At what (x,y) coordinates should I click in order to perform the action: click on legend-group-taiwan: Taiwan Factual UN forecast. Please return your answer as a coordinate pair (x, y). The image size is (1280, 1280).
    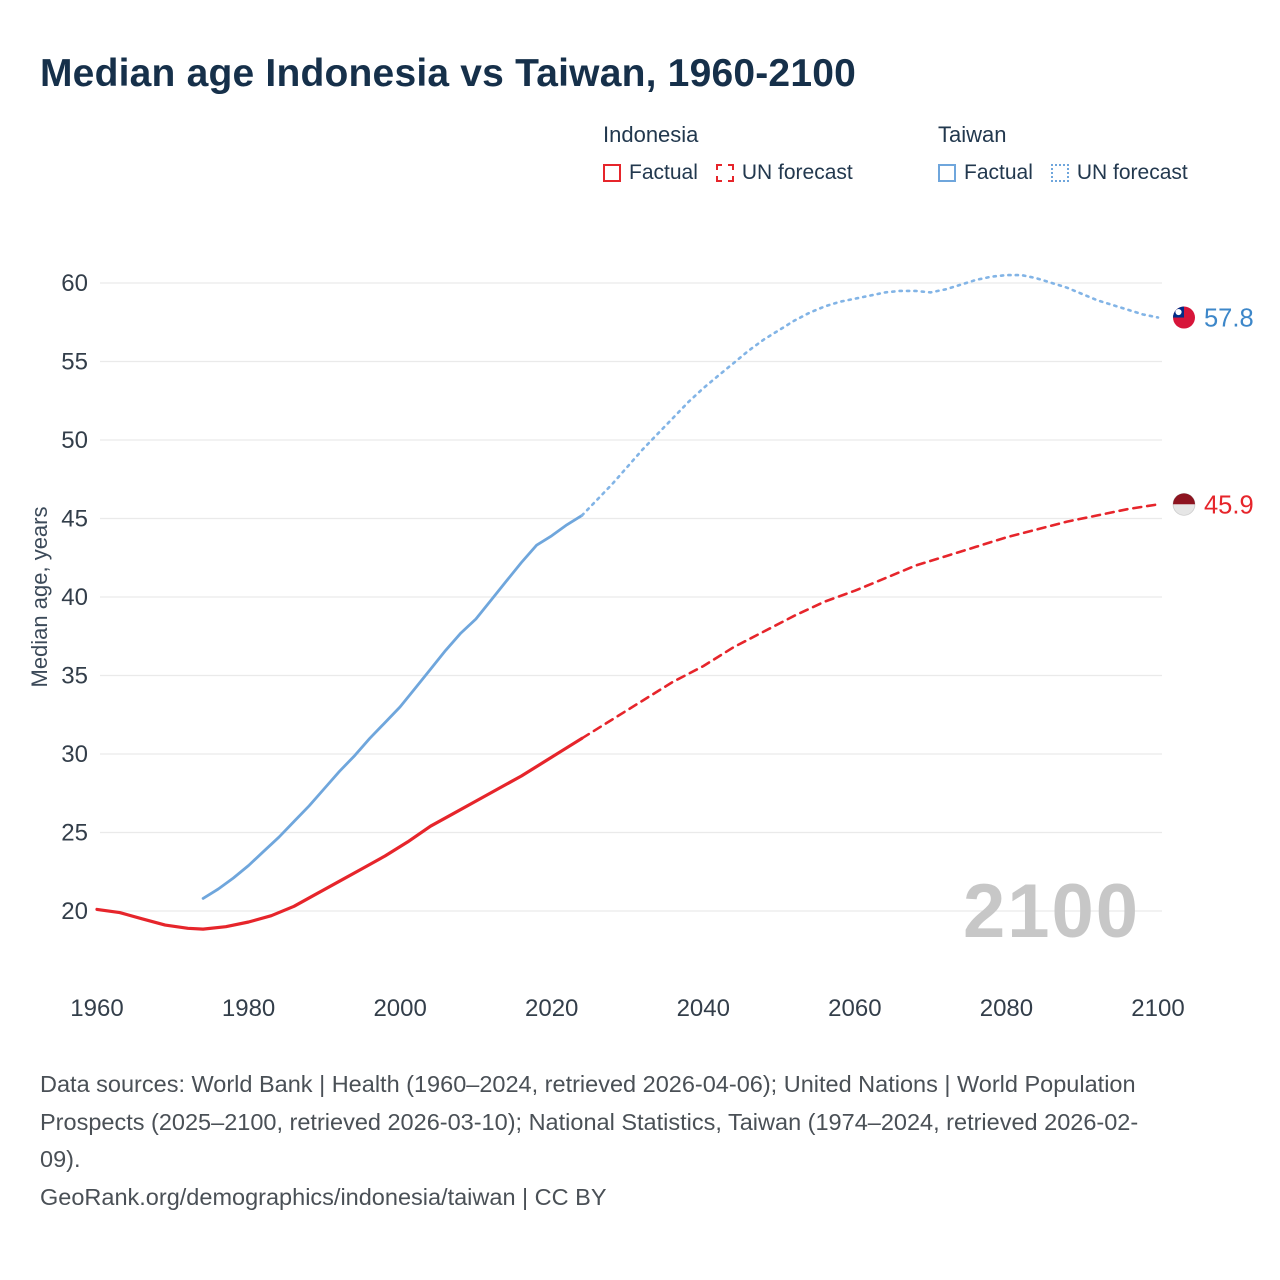
    Looking at the image, I should click on (1063, 153).